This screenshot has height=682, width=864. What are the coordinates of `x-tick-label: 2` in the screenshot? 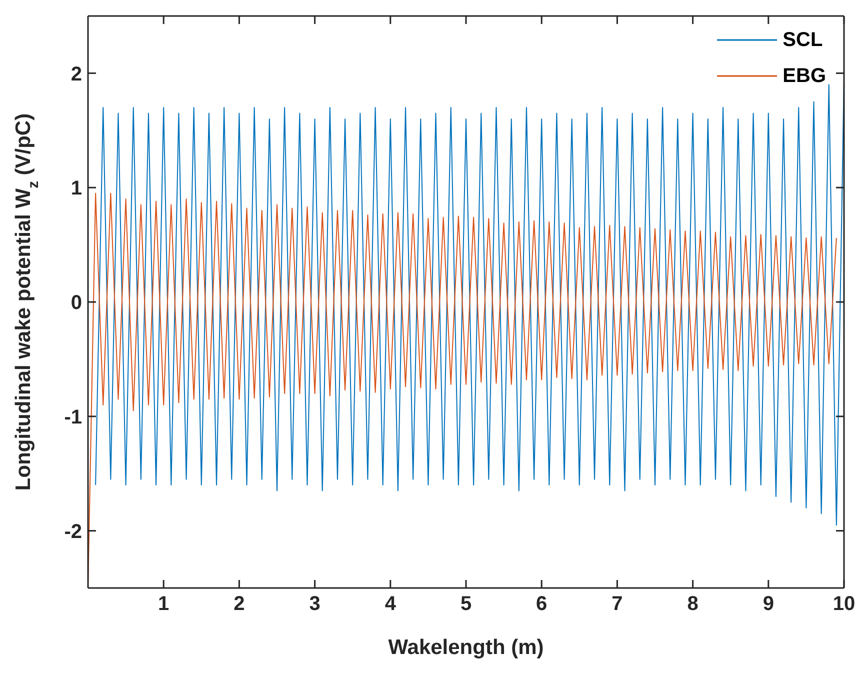 It's located at (239, 604).